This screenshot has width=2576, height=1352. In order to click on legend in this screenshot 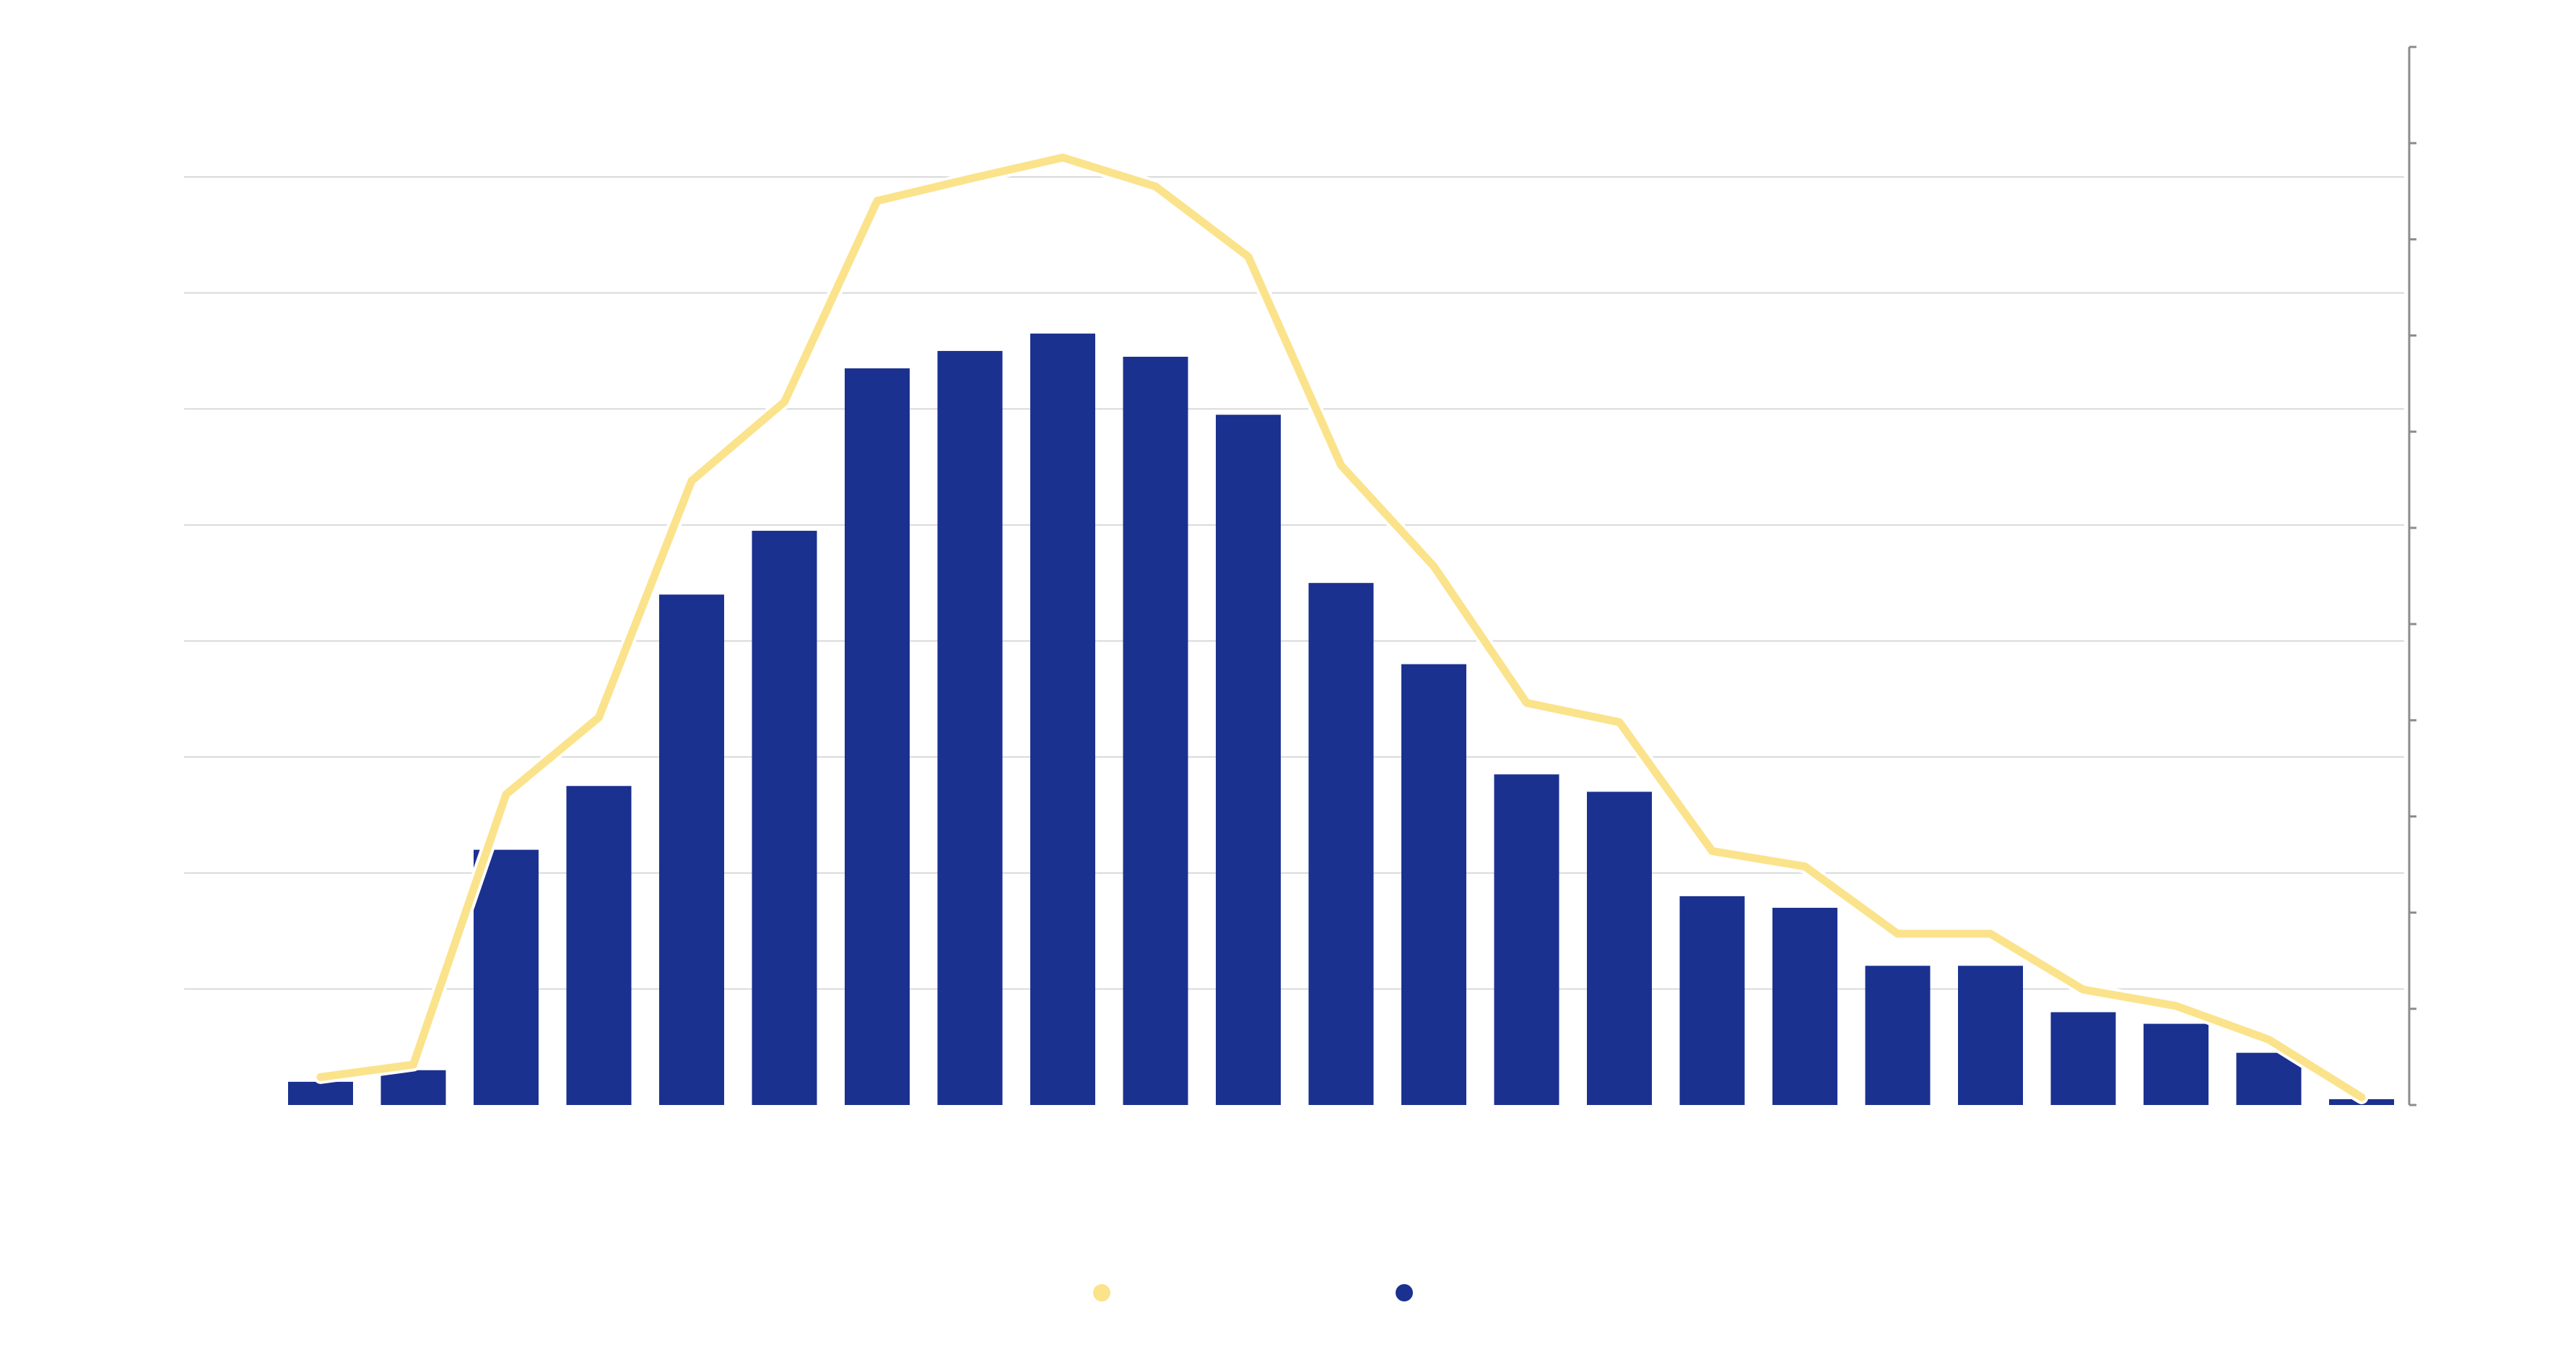, I will do `click(1253, 1292)`.